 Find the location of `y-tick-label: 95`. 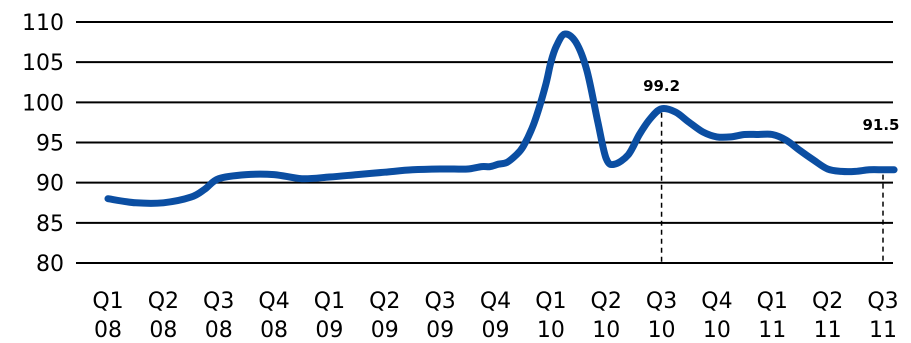

y-tick-label: 95 is located at coordinates (50, 144).